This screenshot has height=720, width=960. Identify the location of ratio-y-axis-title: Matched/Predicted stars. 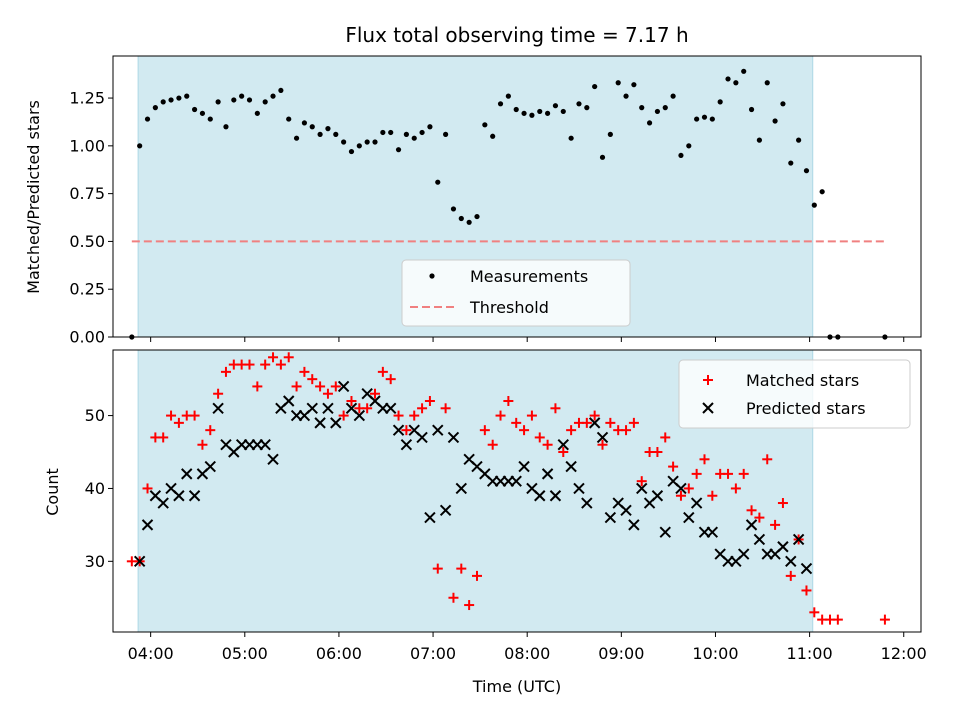
(33, 197).